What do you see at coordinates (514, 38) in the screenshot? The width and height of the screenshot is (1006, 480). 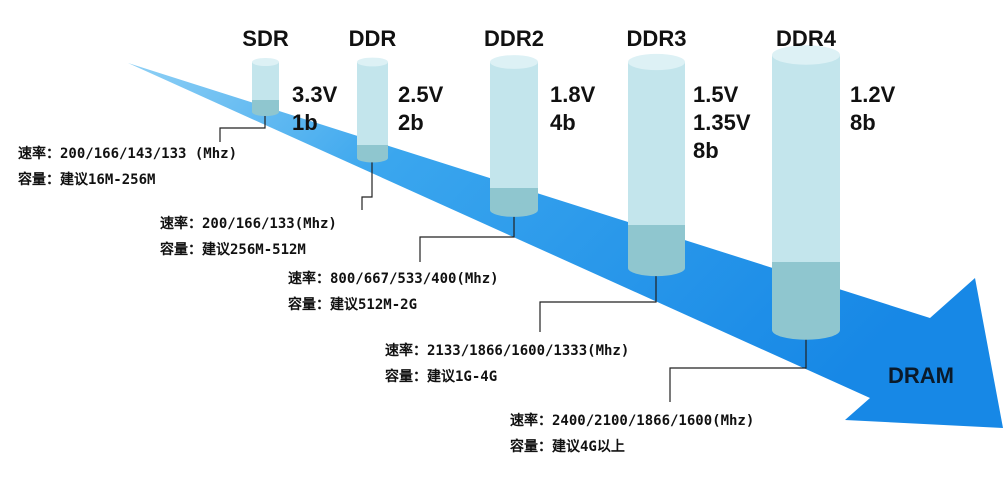 I see `generation-name: DDR2` at bounding box center [514, 38].